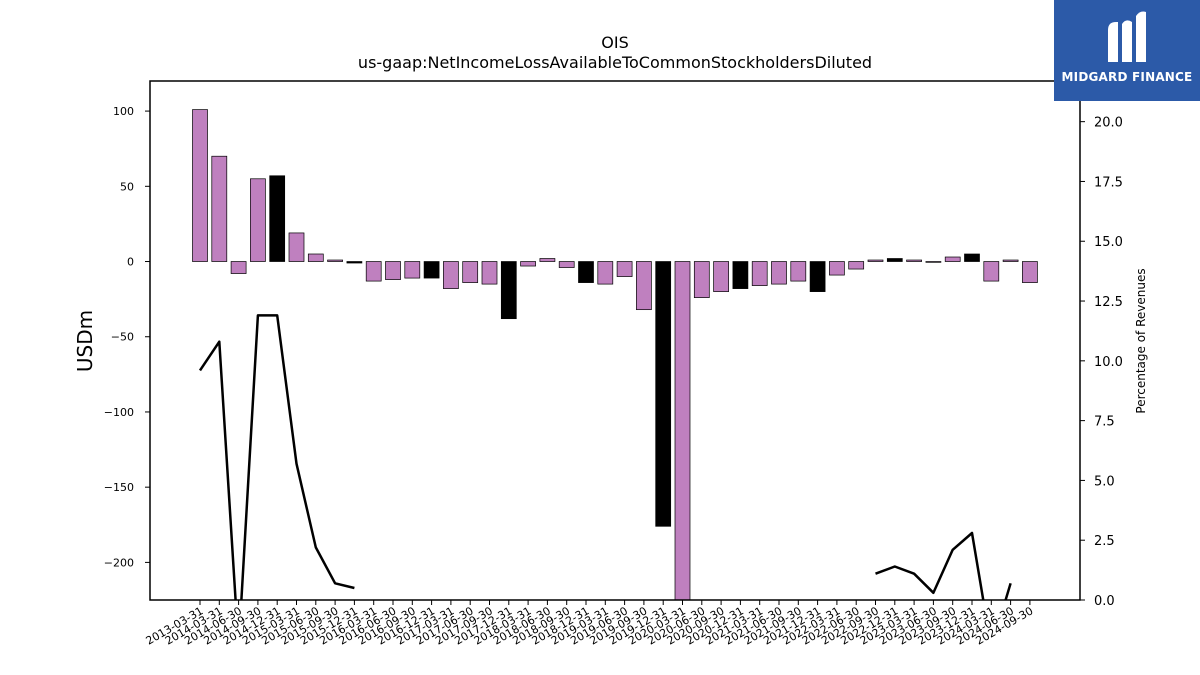 Image resolution: width=1200 pixels, height=675 pixels. Describe the element at coordinates (1127, 36) in the screenshot. I see `midgard-logo-icon` at that location.